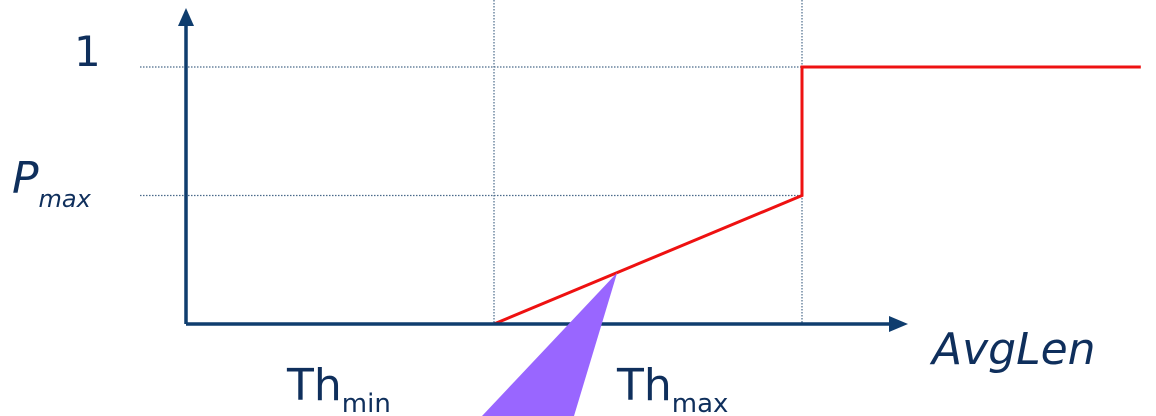  I want to click on y-axis-arrow, so click(186, 17).